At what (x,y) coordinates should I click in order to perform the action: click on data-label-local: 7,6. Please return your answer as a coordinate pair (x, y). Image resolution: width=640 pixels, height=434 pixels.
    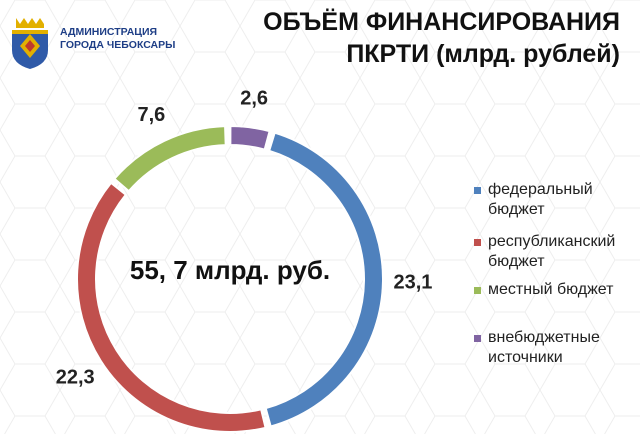
    Looking at the image, I should click on (151, 115).